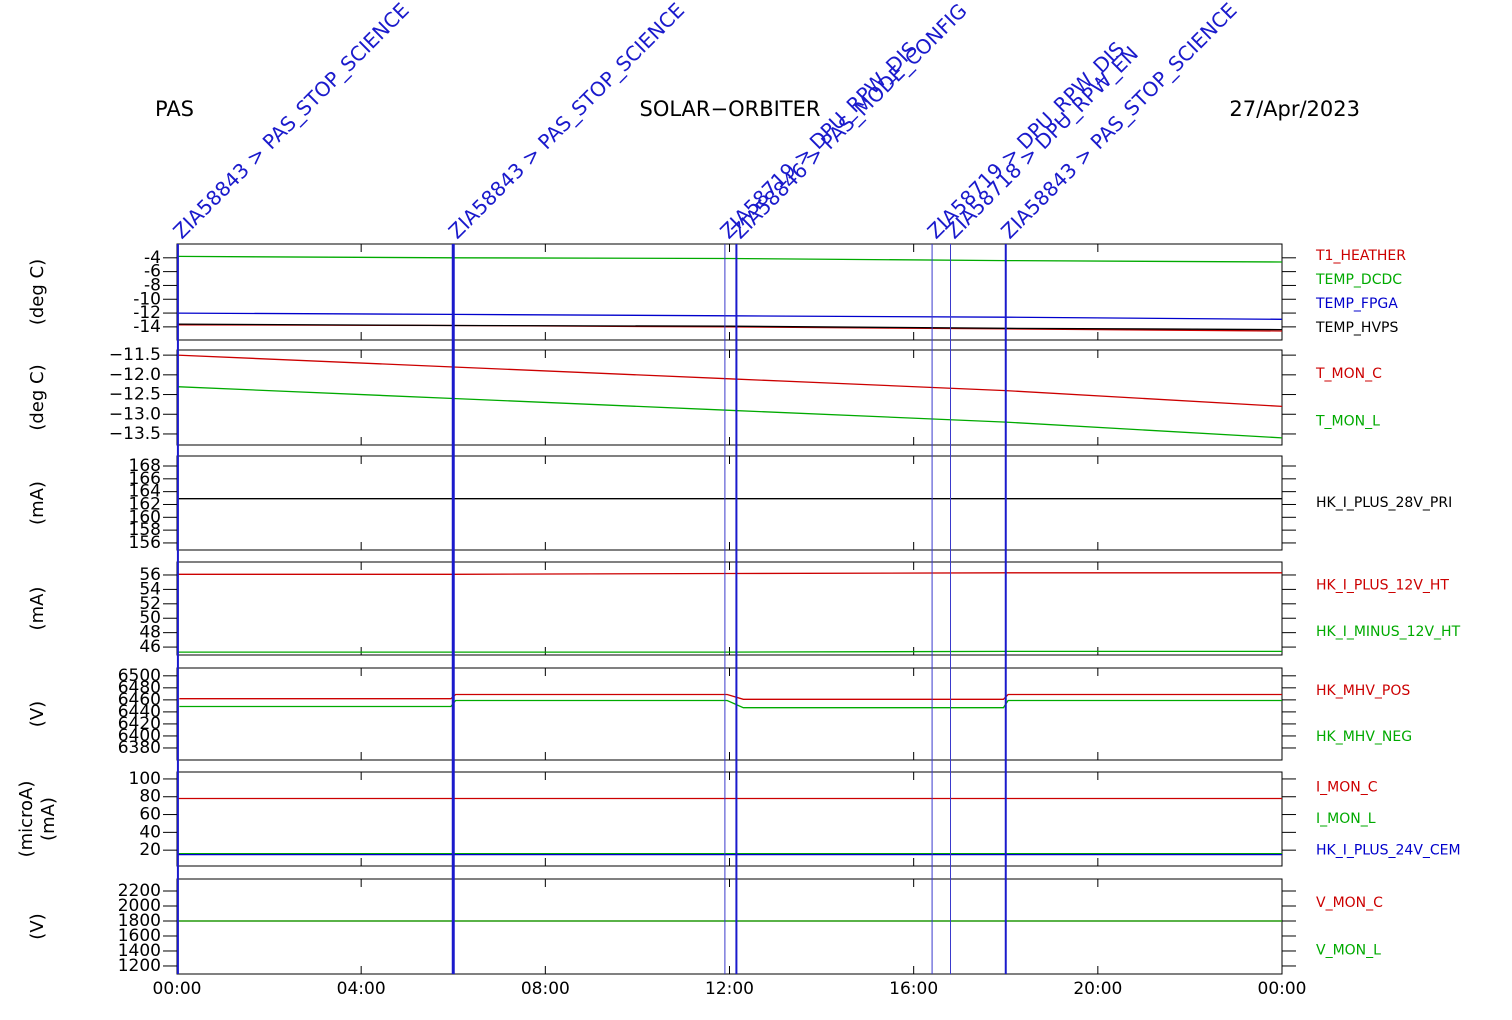 The width and height of the screenshot is (1512, 1020). I want to click on y-tick-label: 56, so click(150, 575).